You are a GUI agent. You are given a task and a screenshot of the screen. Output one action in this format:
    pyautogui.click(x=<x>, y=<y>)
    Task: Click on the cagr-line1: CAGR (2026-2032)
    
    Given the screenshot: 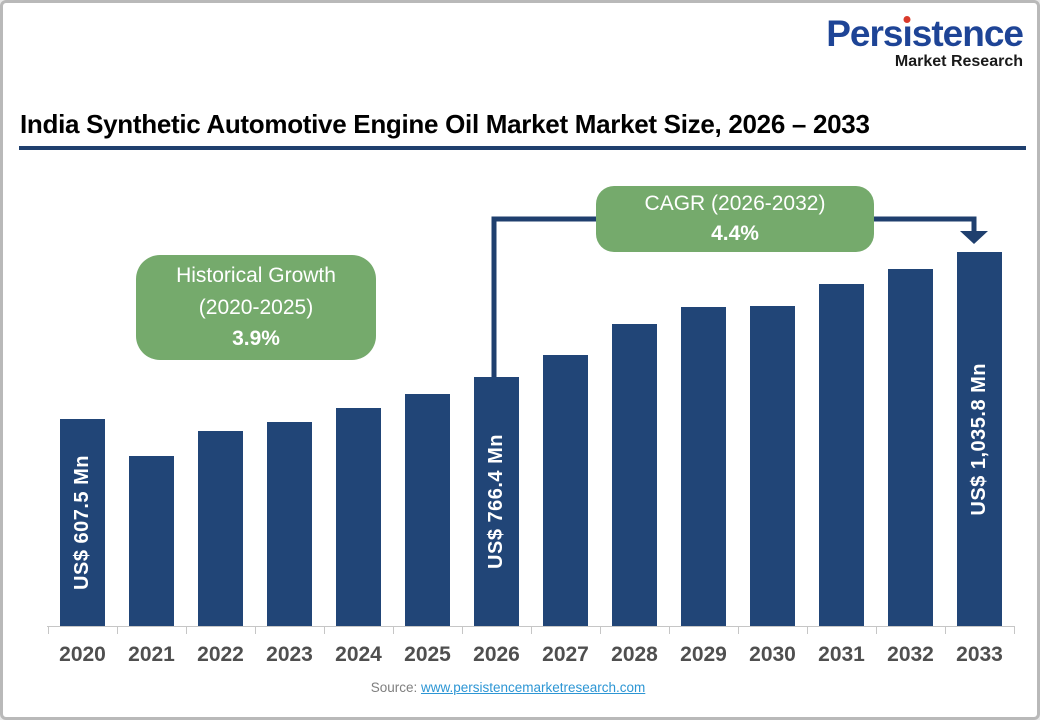 What is the action you would take?
    pyautogui.click(x=735, y=203)
    